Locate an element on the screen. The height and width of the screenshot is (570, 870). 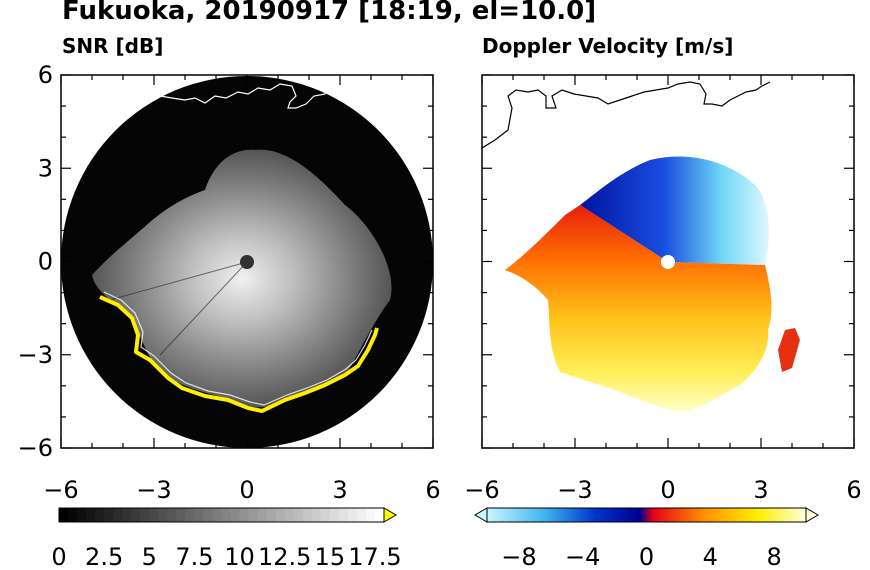
snr-y-tick-label: 3 is located at coordinates (45, 168).